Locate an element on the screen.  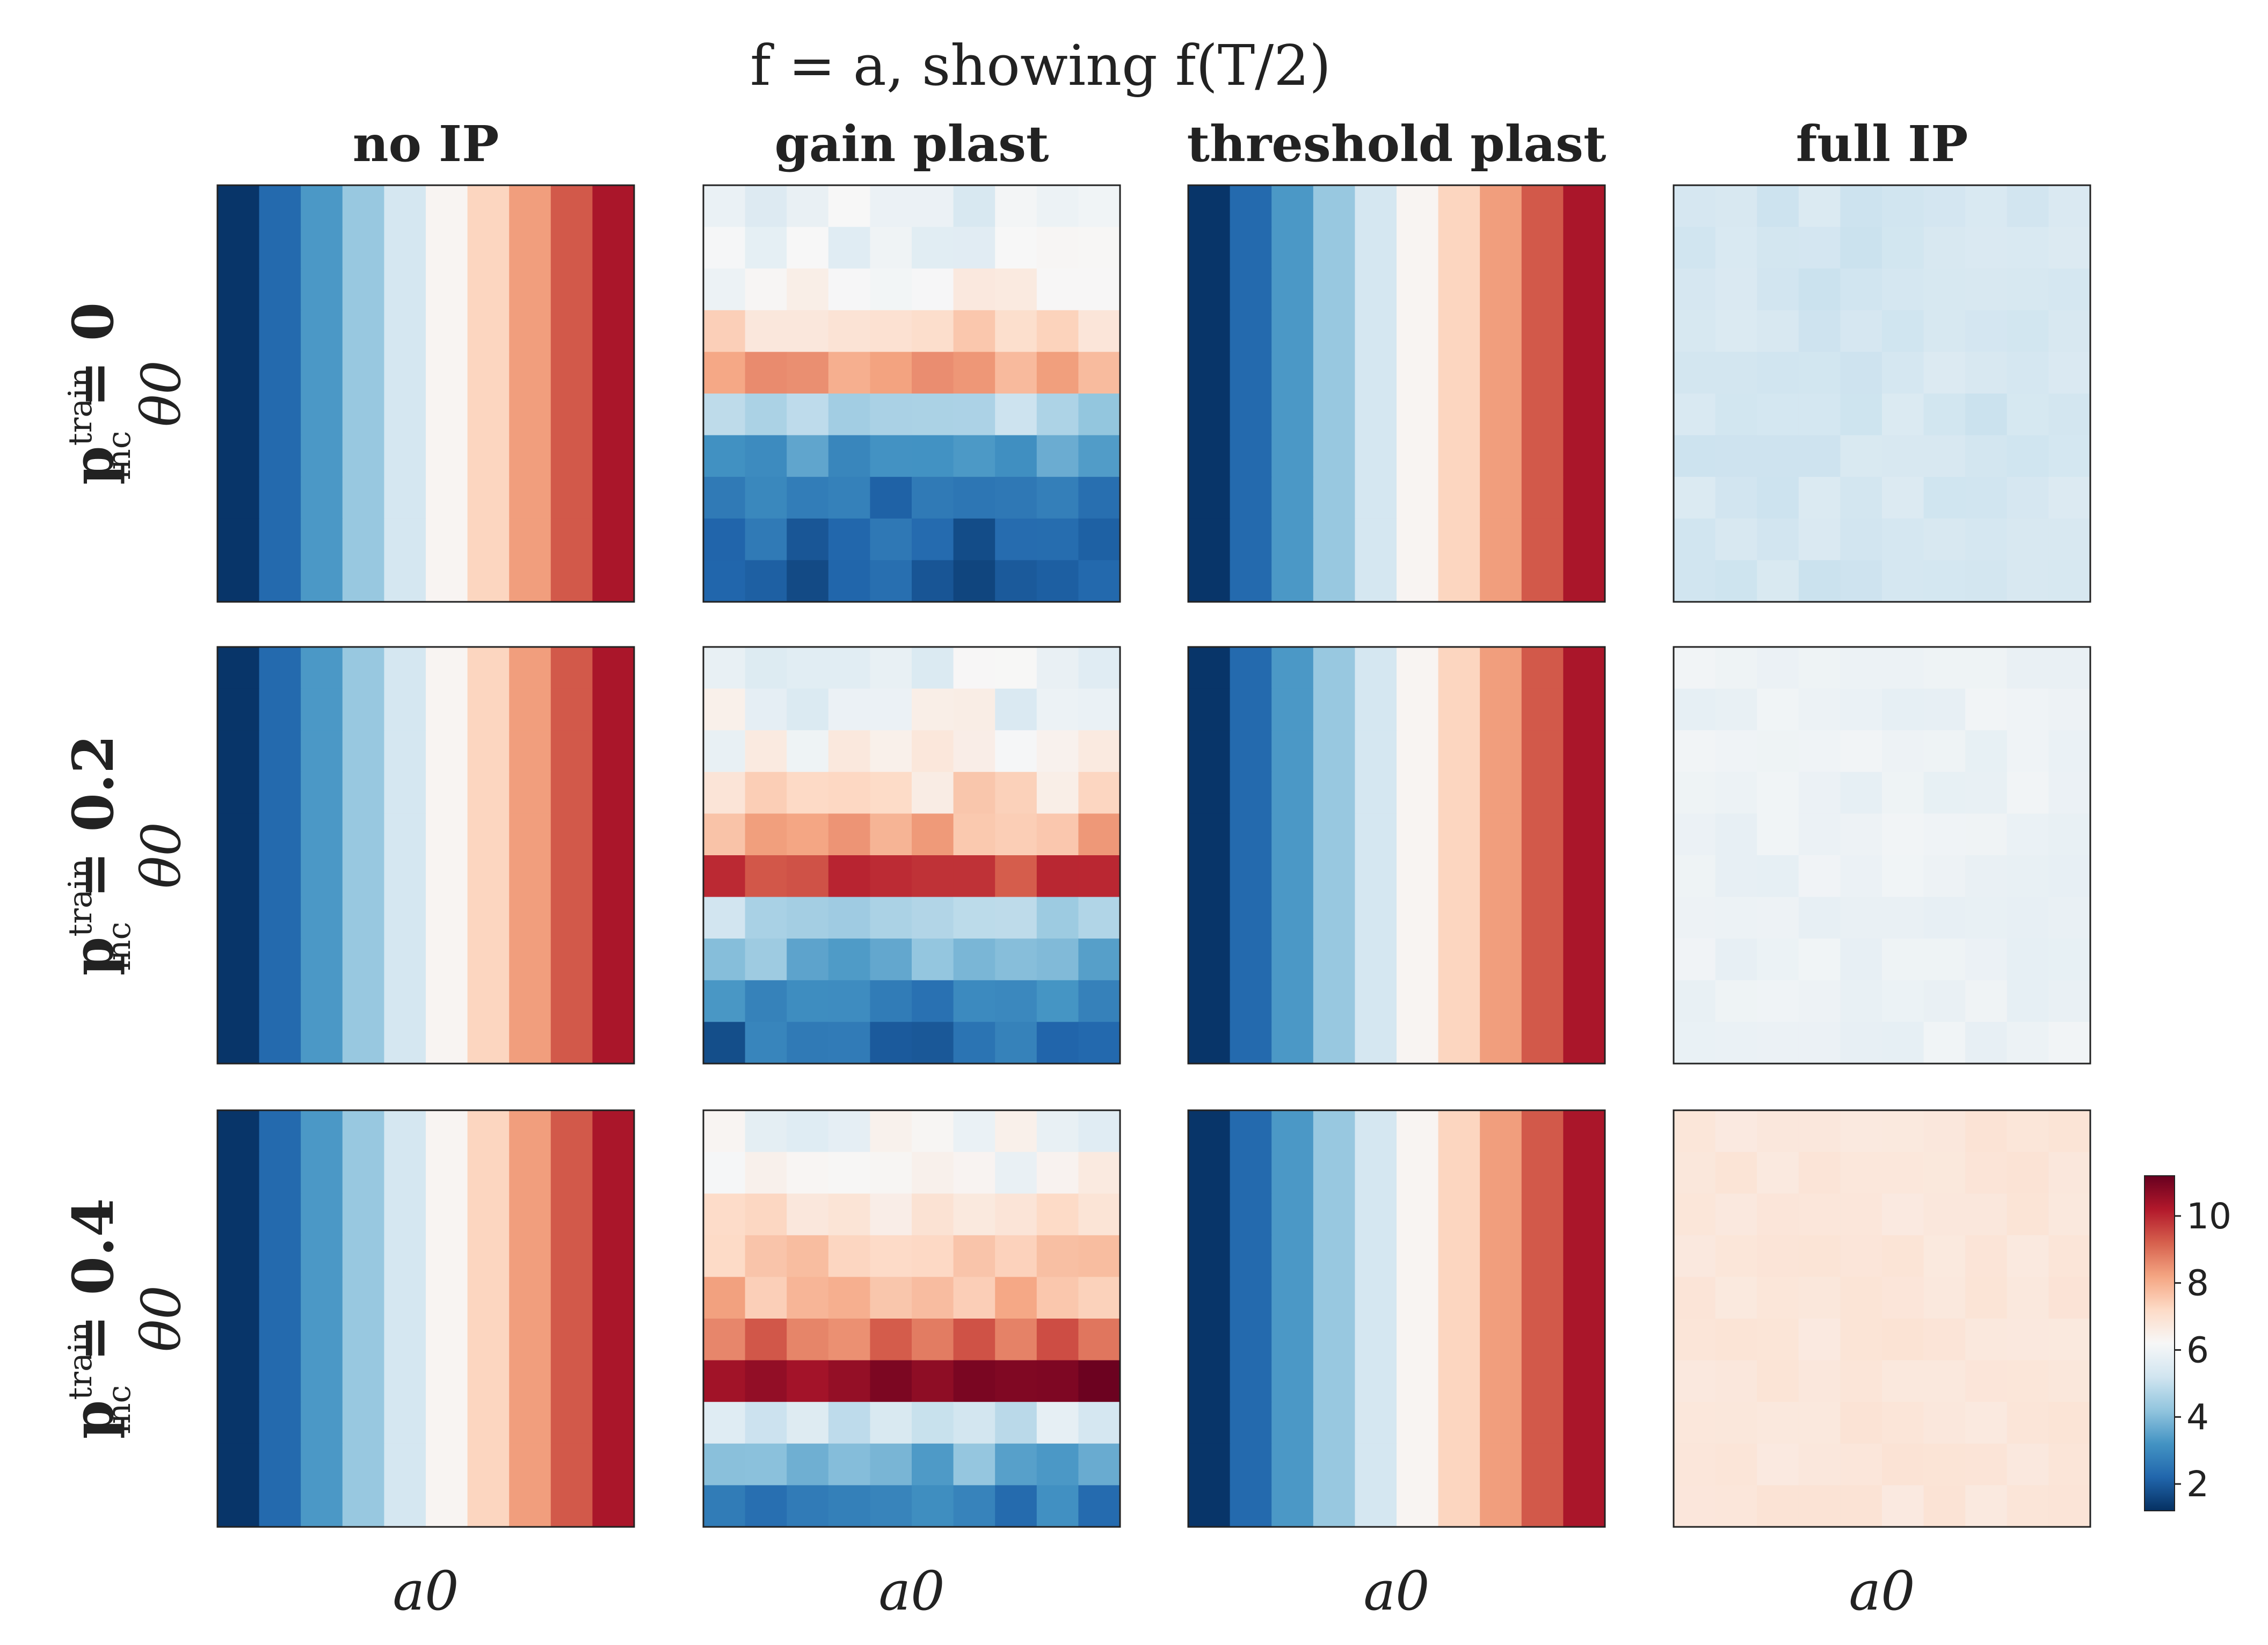
panel-frame is located at coordinates (425, 393).